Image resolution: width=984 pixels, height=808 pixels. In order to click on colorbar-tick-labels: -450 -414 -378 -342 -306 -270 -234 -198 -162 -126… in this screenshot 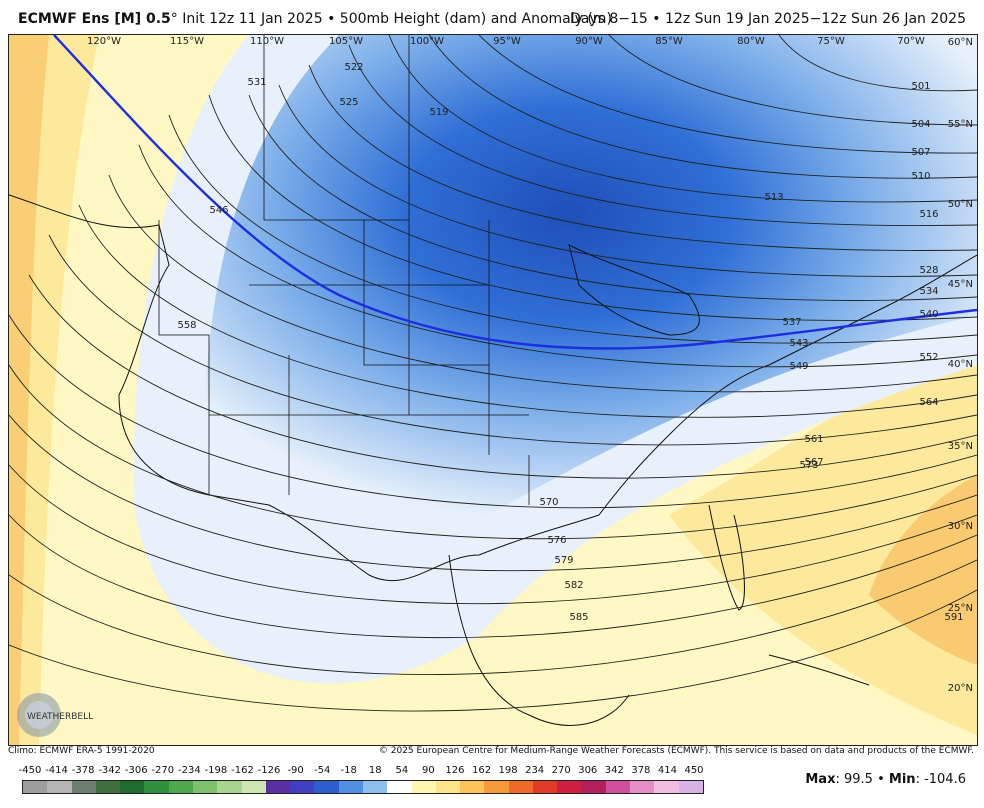, I will do `click(361, 772)`.